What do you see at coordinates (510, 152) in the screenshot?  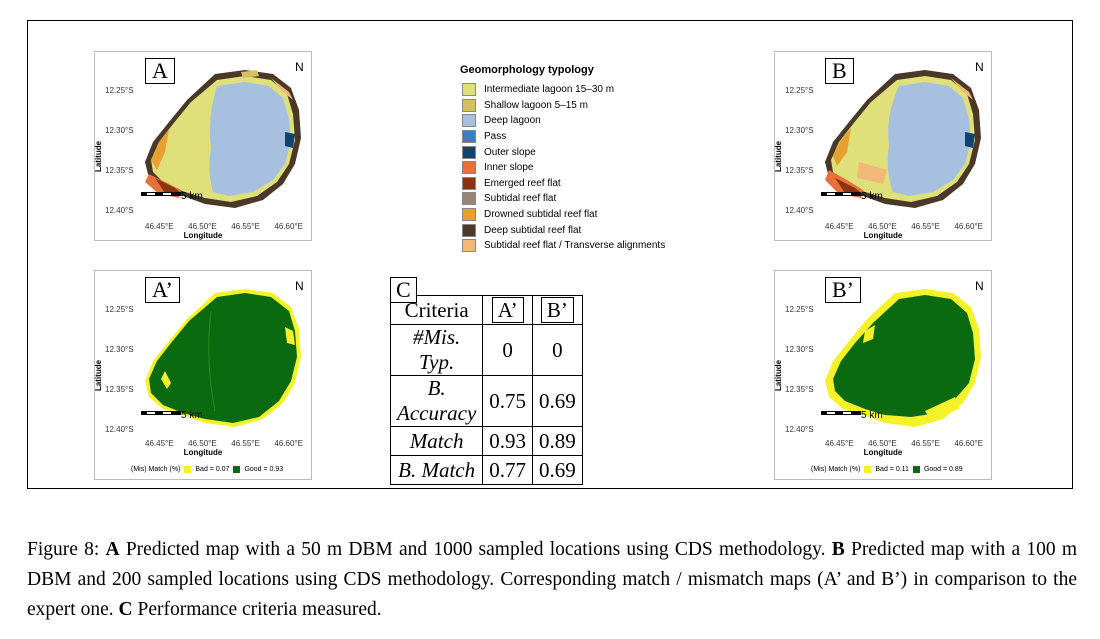 I see `legend-label: Outer slope` at bounding box center [510, 152].